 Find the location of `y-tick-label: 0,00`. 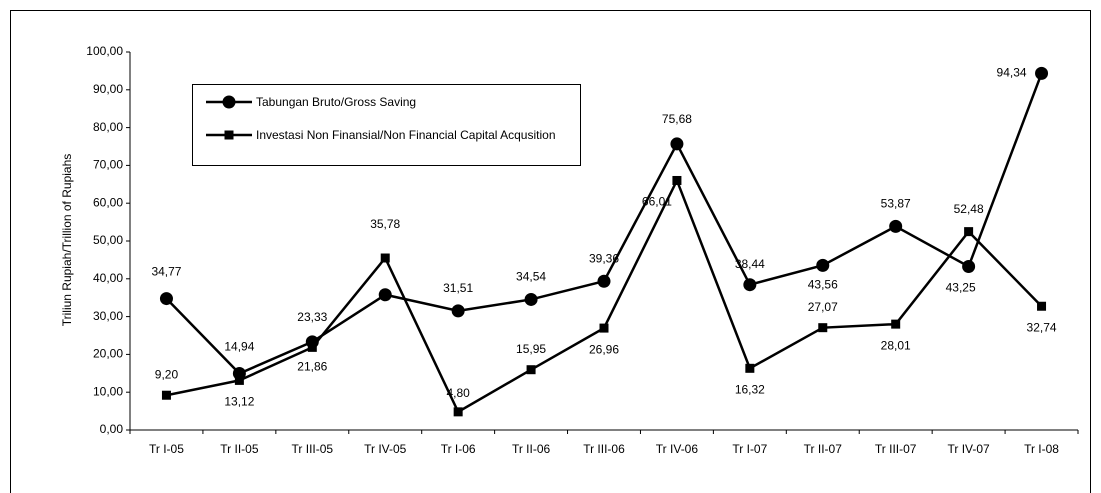

y-tick-label: 0,00 is located at coordinates (112, 429).